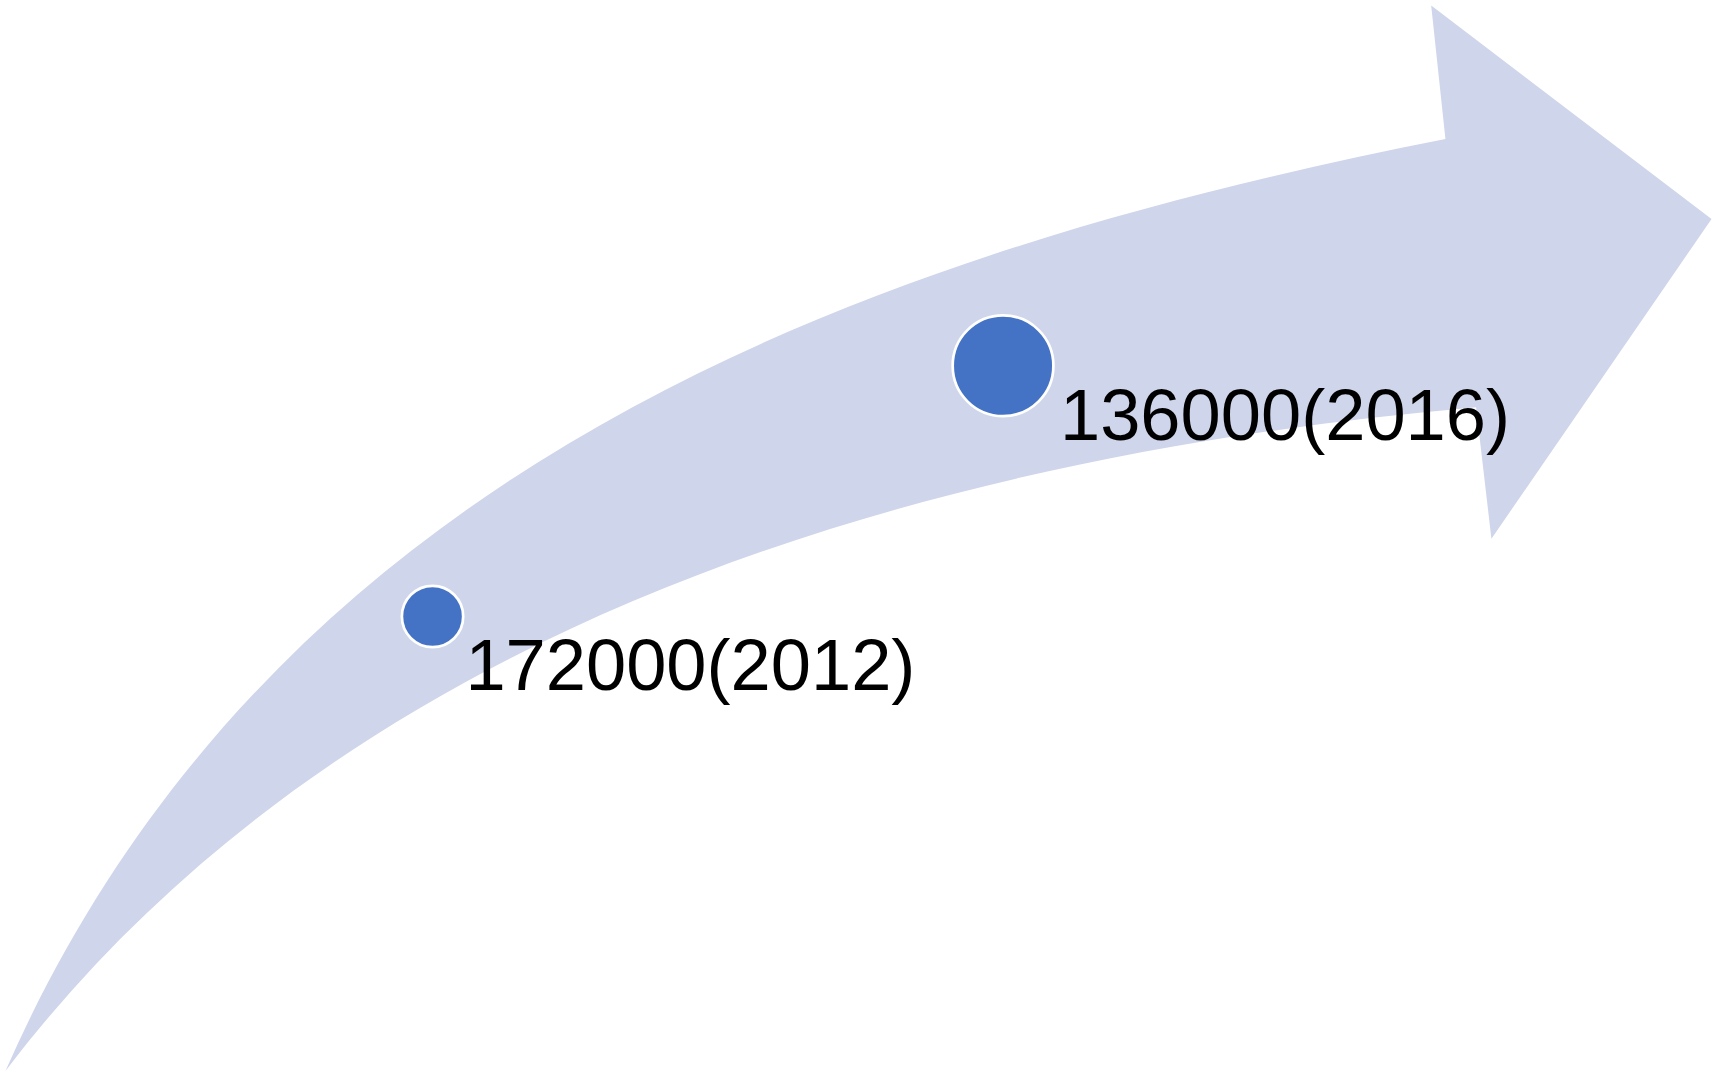 This screenshot has width=1717, height=1077. Describe the element at coordinates (1180, 415) in the screenshot. I see `data-label: 136000` at that location.